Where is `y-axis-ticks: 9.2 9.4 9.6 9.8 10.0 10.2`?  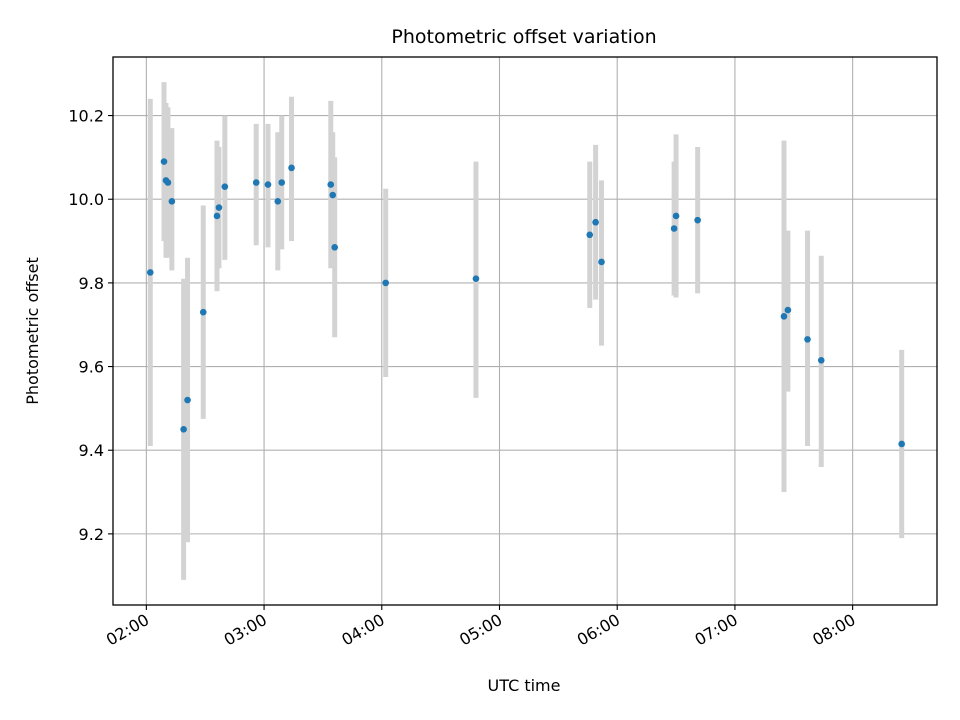
y-axis-ticks: 9.2 9.4 9.6 9.8 10.0 10.2 is located at coordinates (90, 325).